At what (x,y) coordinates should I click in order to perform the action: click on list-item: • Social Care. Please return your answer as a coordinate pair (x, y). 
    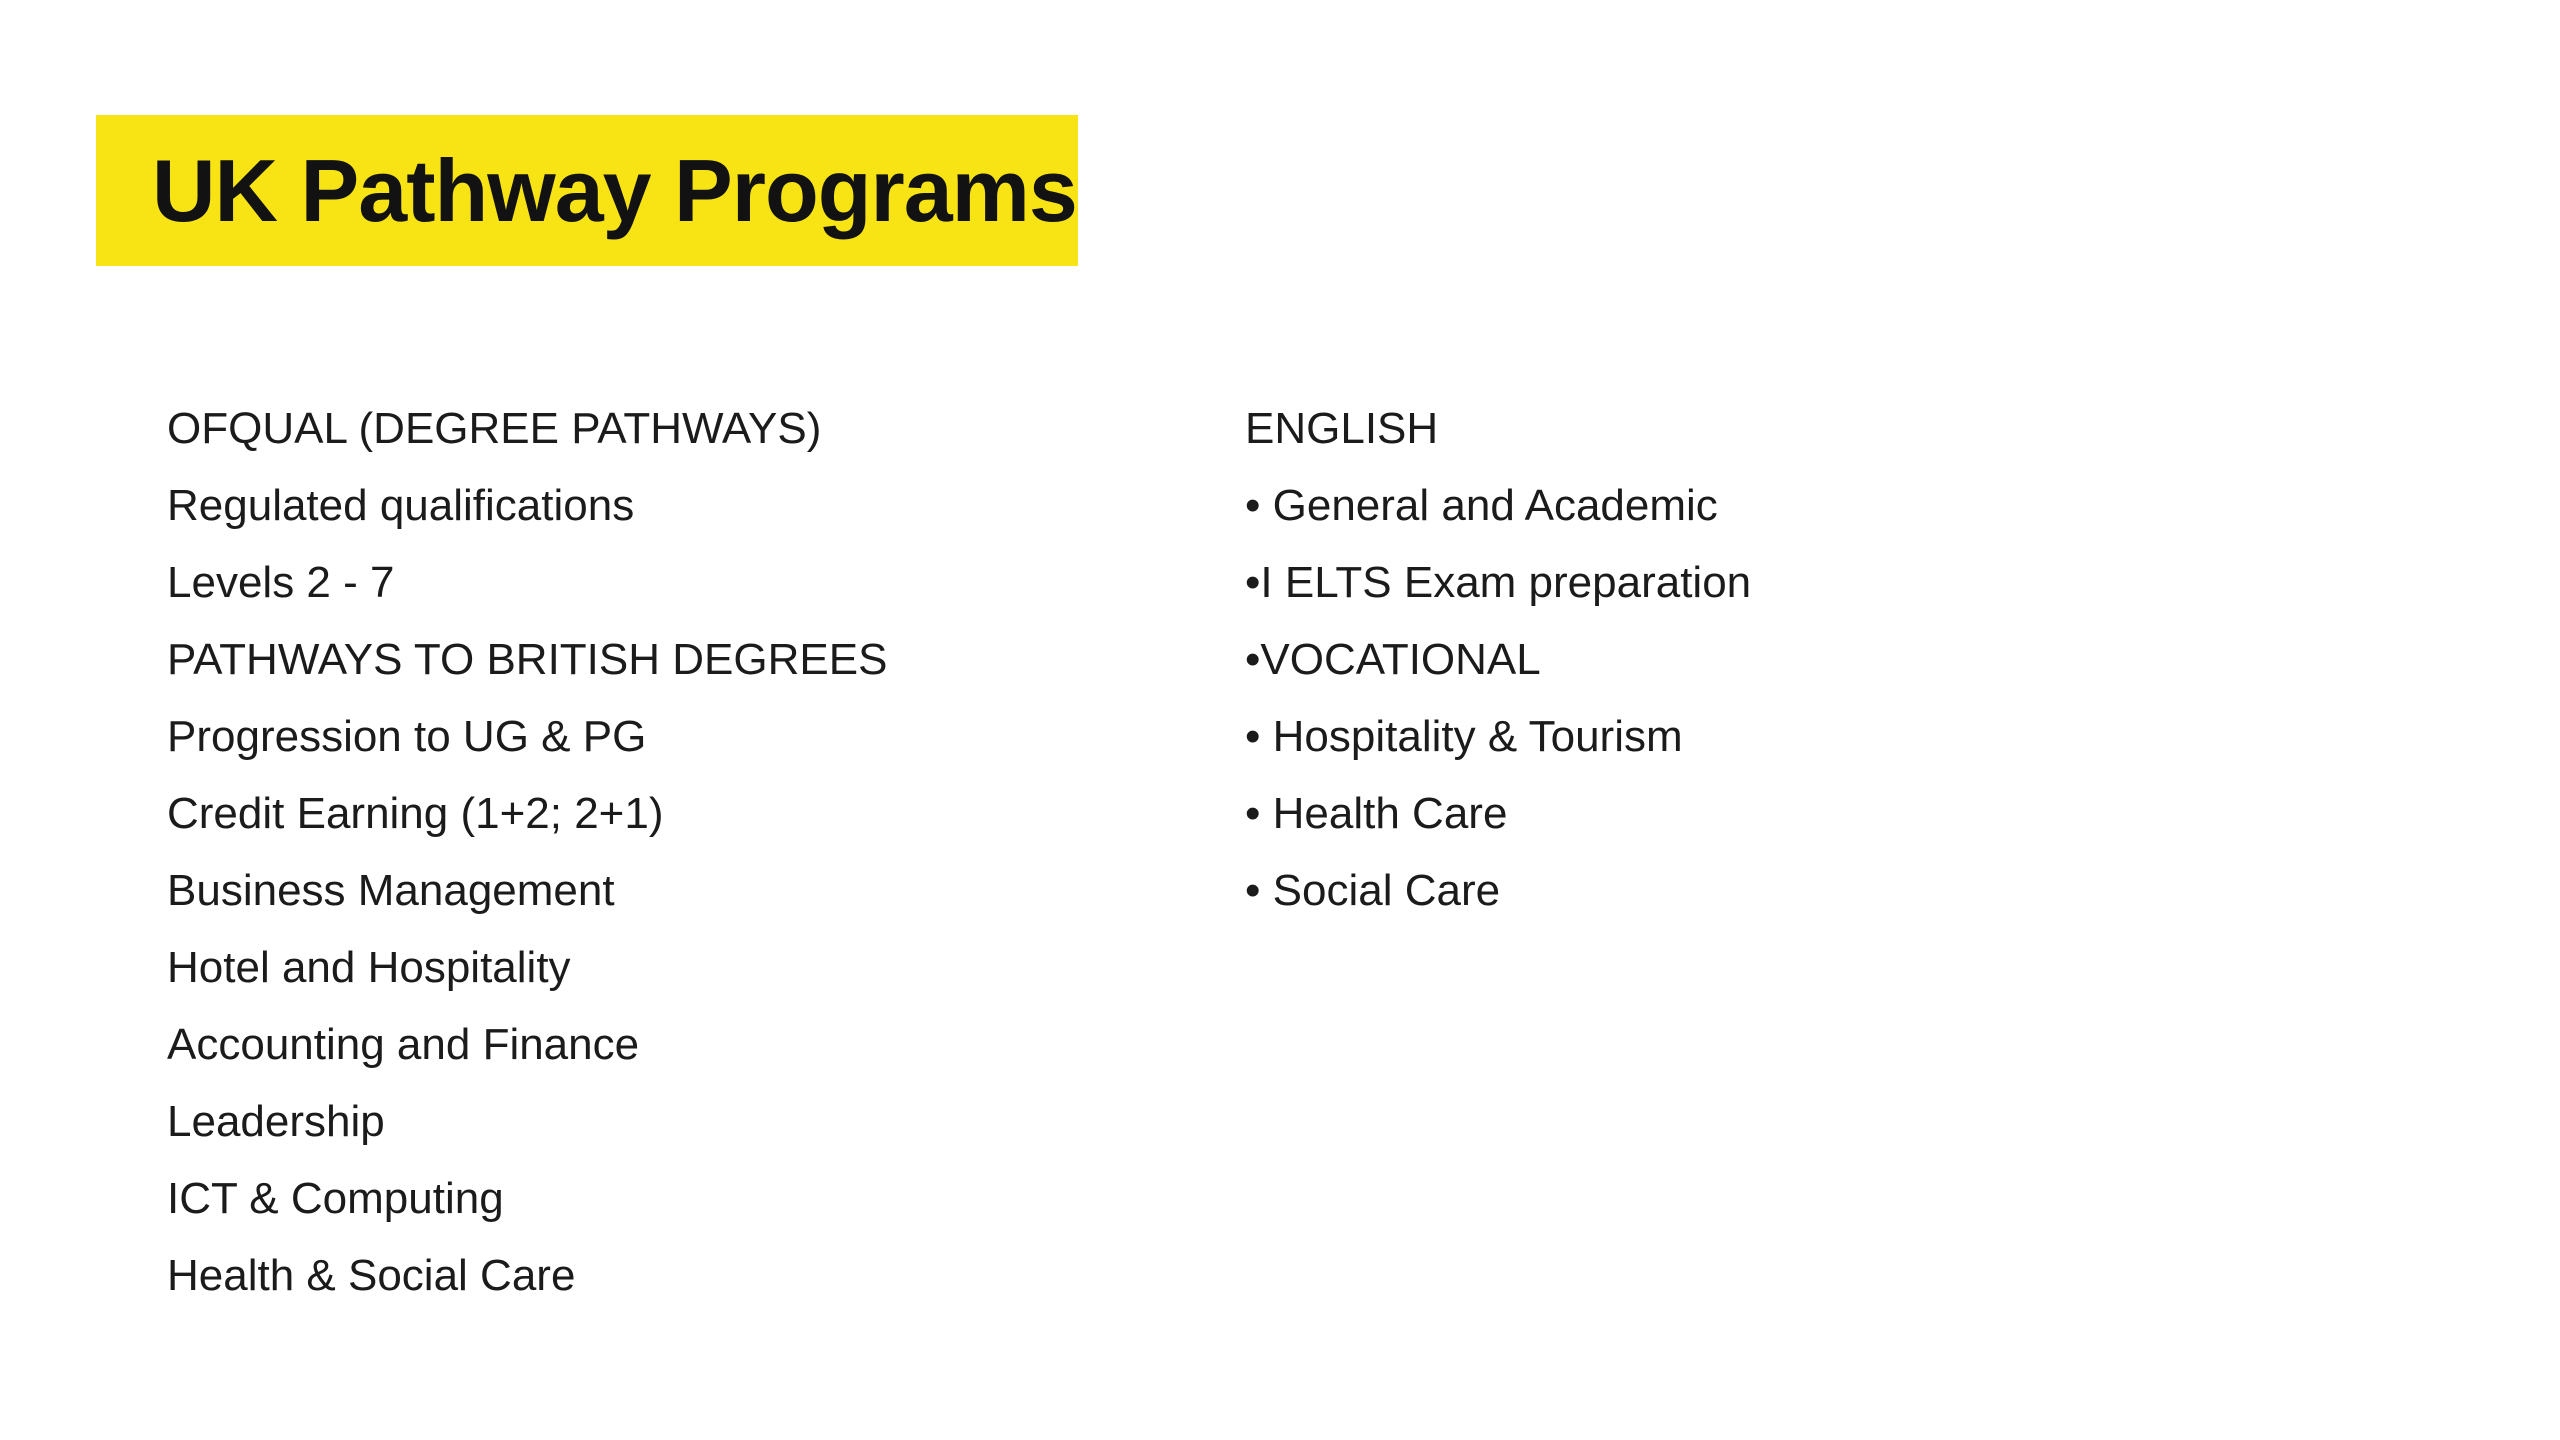
    Looking at the image, I should click on (1373, 890).